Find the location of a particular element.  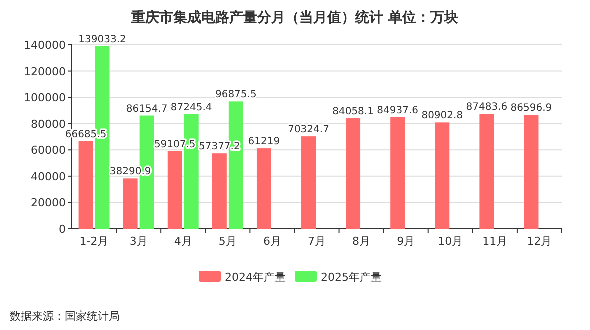

chart-title: 重庆市集成电路产量分月（当月值）统计 单位：万块 is located at coordinates (294, 17).